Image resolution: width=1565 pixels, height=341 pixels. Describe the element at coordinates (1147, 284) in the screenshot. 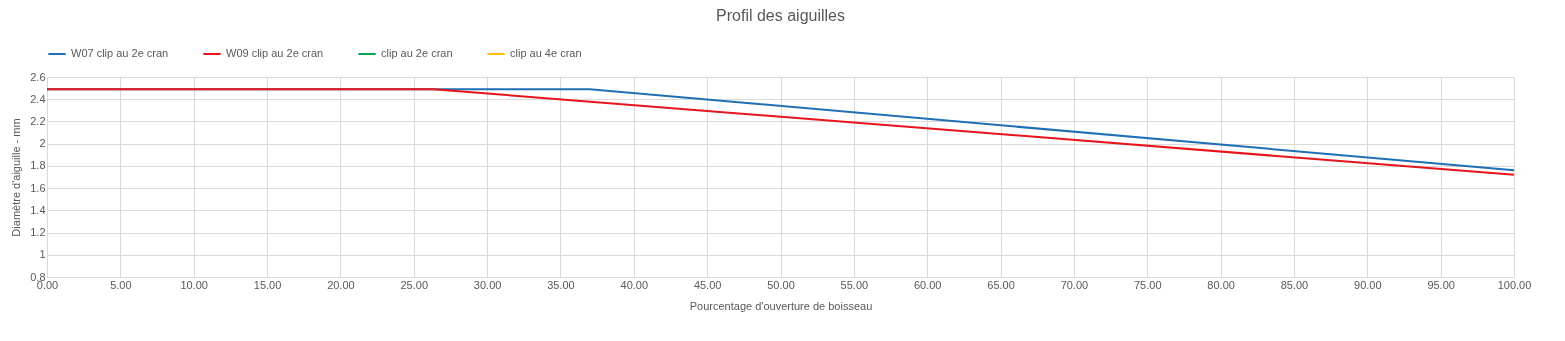

I see `x-tick-label: 75.00` at that location.